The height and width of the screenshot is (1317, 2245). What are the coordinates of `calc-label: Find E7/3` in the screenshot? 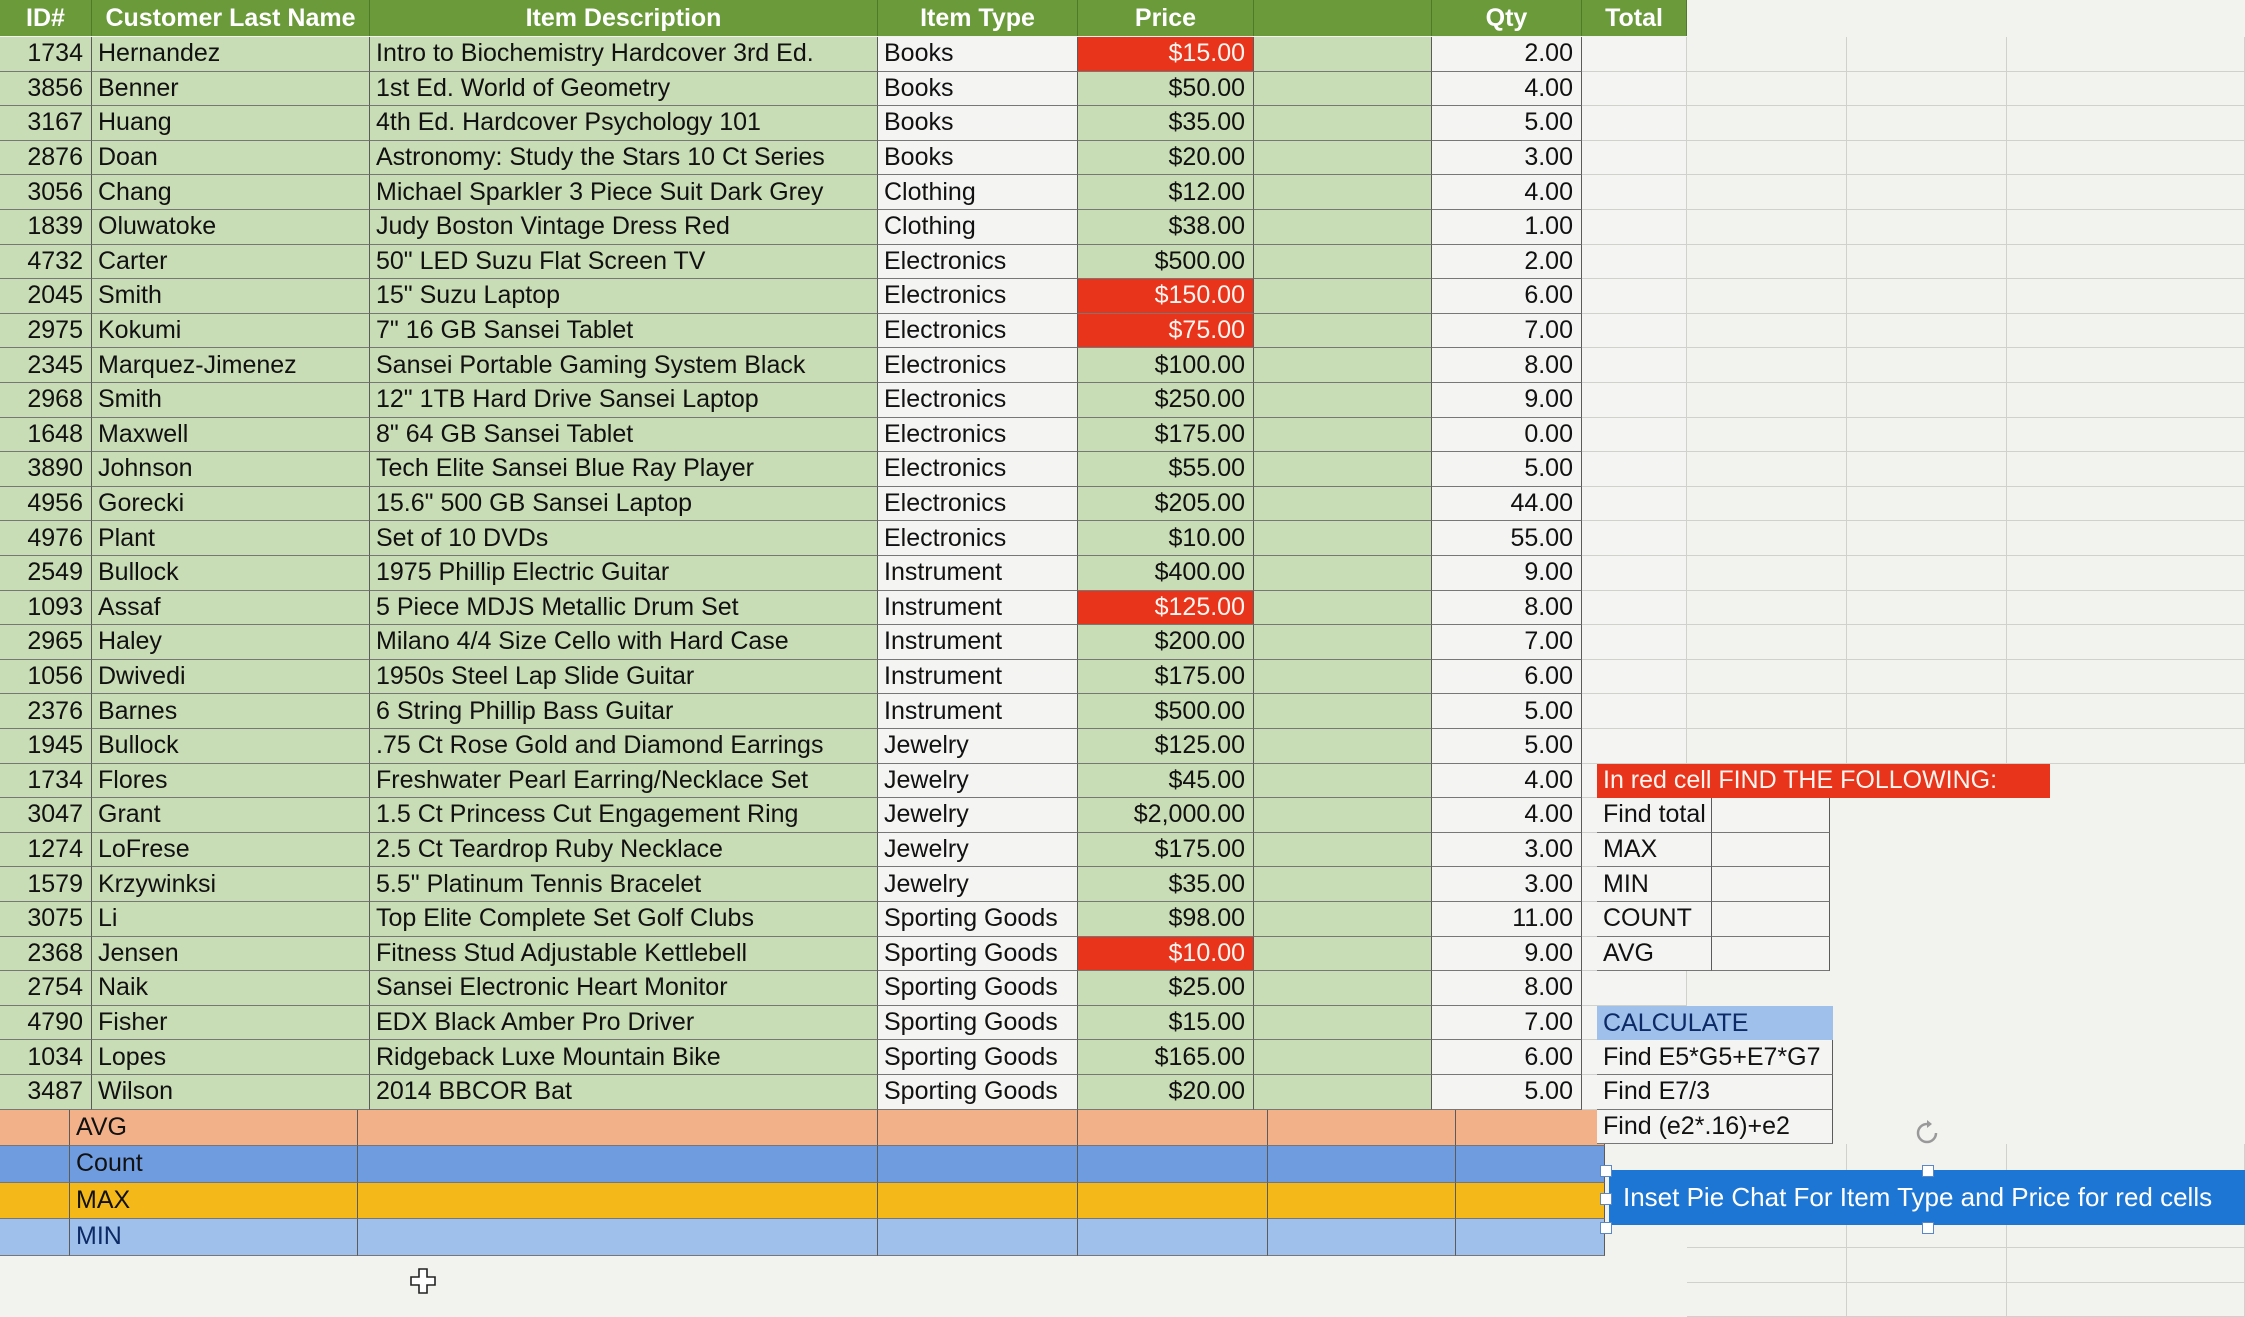 It's located at (1715, 1092).